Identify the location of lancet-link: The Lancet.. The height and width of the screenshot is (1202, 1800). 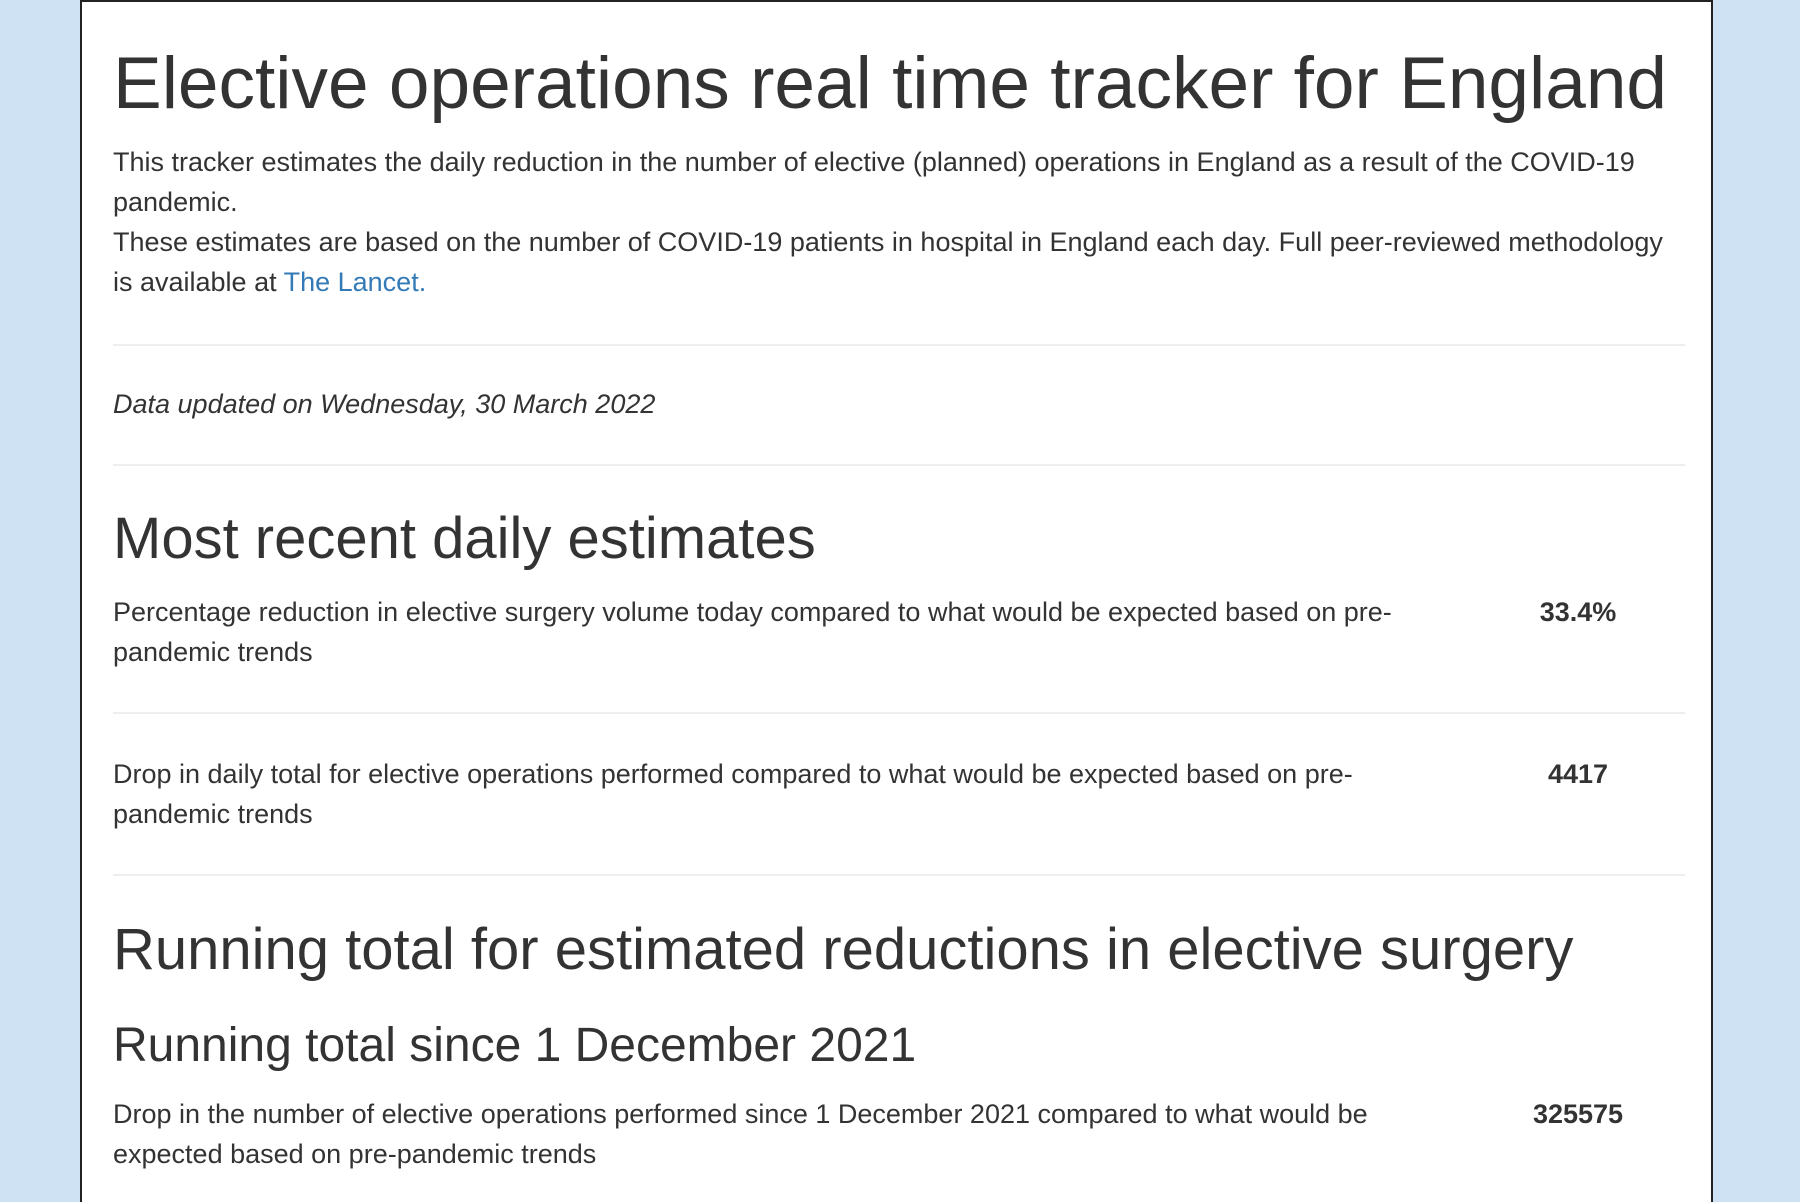
(355, 282).